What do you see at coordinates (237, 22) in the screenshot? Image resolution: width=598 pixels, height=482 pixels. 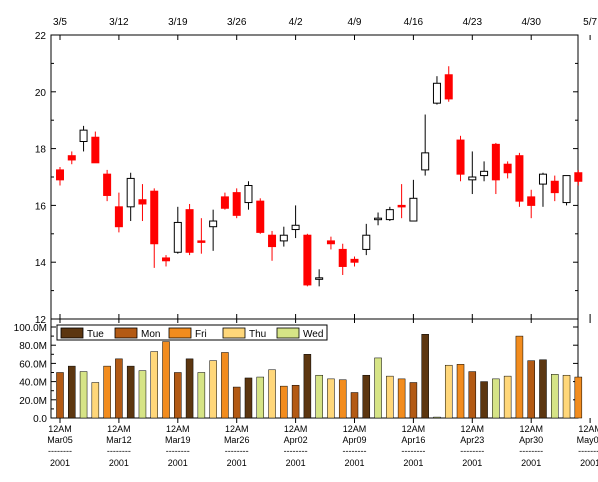 I see `price-top-tick-label: 3/26` at bounding box center [237, 22].